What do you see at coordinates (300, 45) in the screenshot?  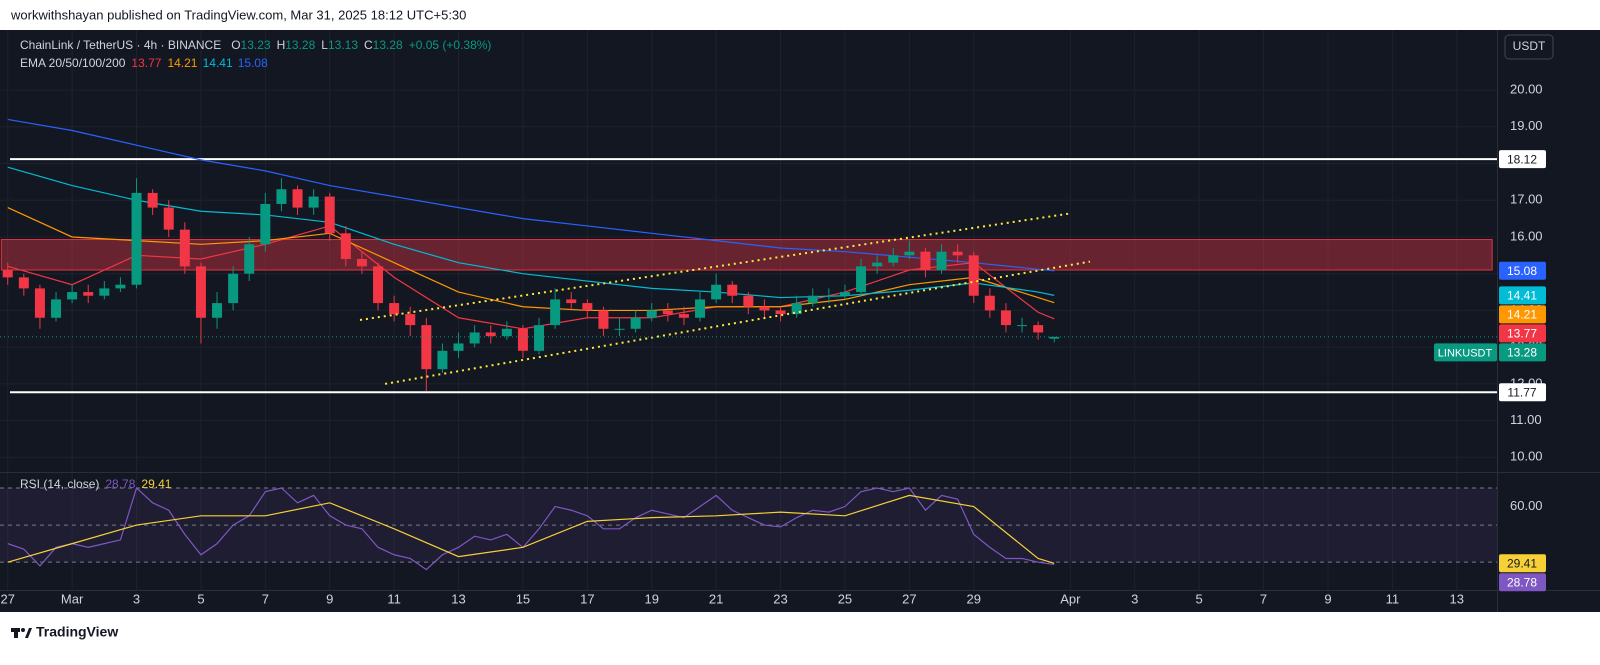 I see `ohlc-value: 13.28` at bounding box center [300, 45].